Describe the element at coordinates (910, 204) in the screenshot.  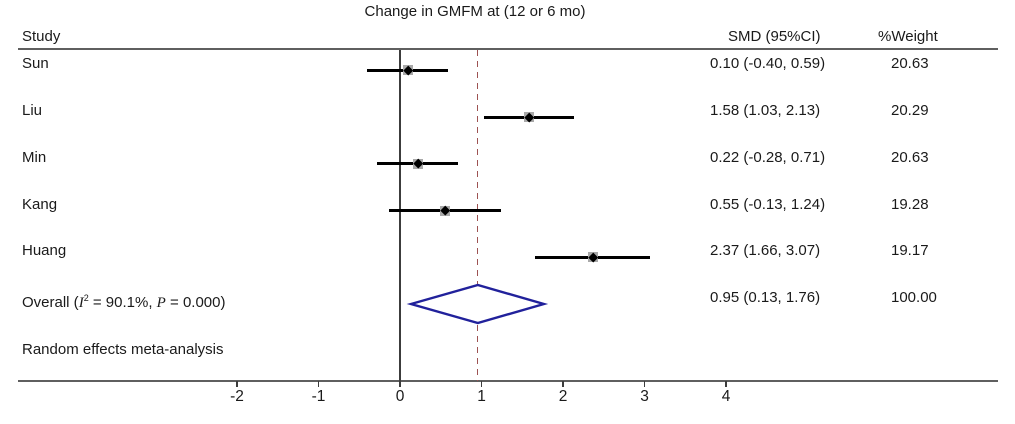
I see `weight-value: 19.28` at that location.